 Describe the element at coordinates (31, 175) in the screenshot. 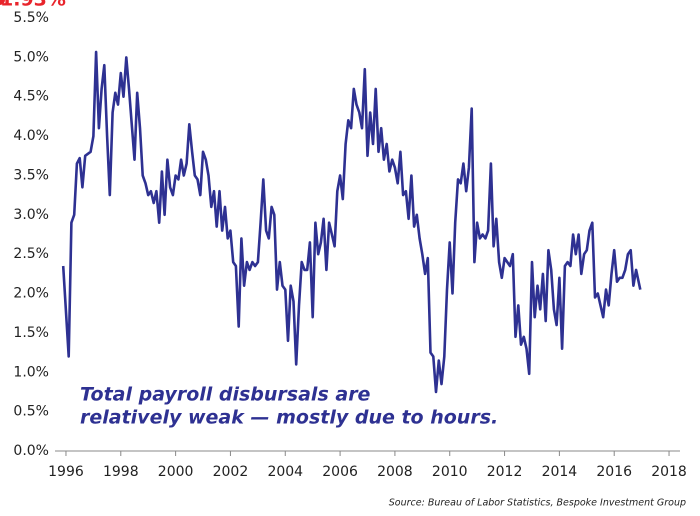

I see `y-tick-label: 3.5%` at that location.